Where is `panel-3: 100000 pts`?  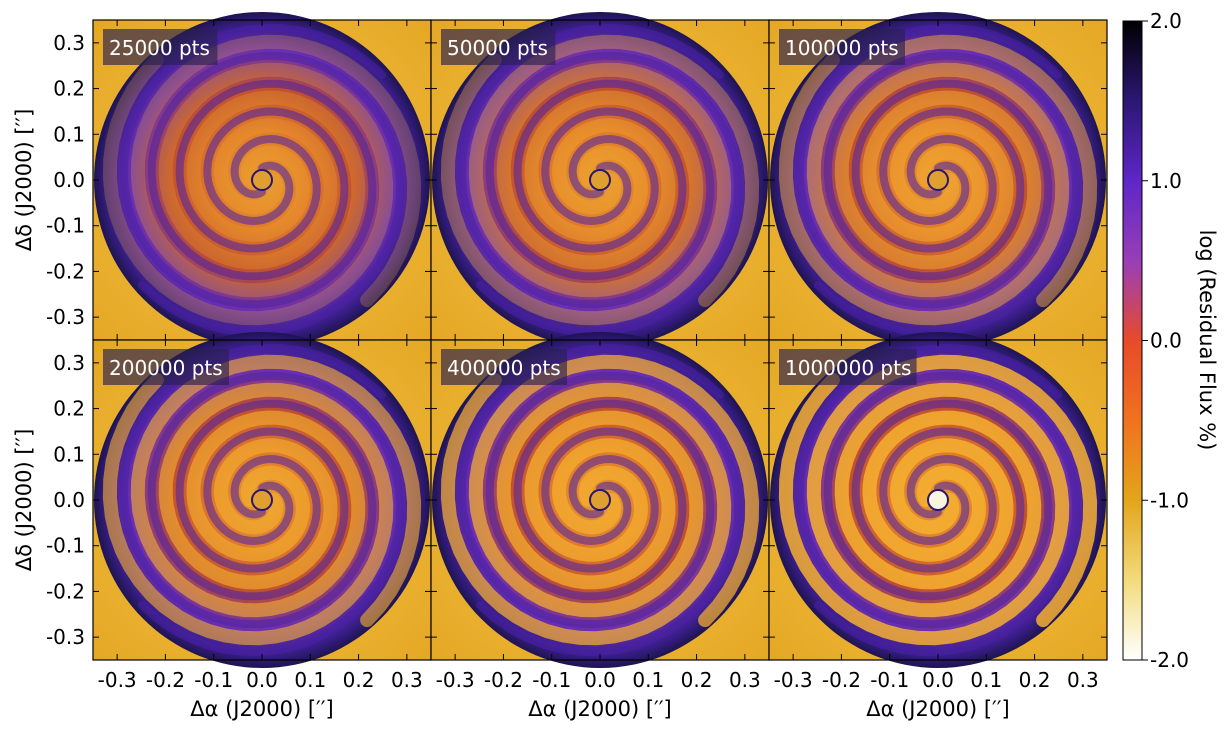
panel-3: 100000 pts is located at coordinates (938, 180).